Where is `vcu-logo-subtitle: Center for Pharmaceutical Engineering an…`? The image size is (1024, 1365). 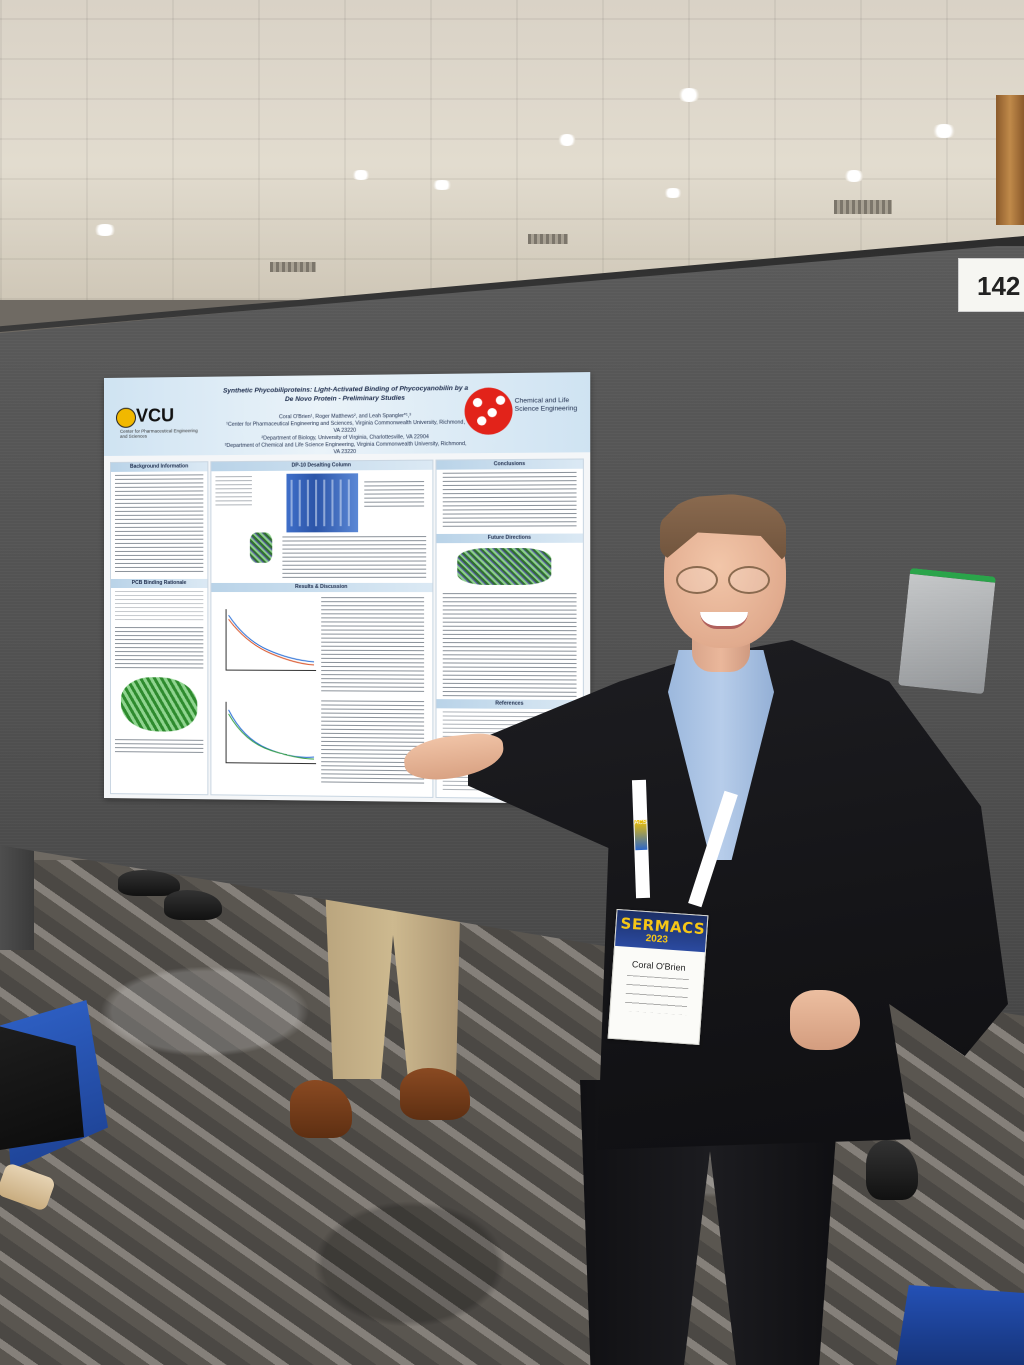
vcu-logo-subtitle: Center for Pharmaceutical Engineering an… is located at coordinates (160, 433).